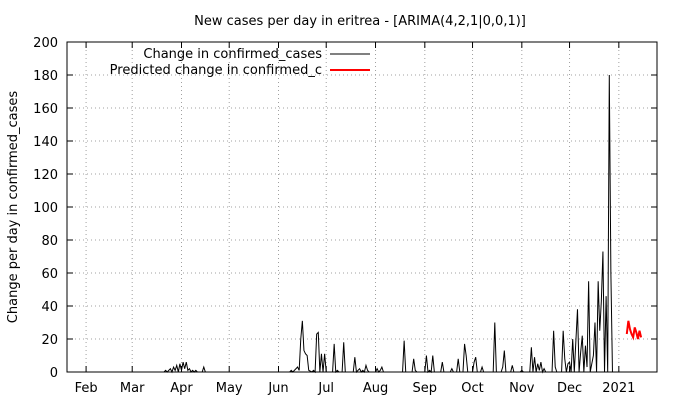 The image size is (680, 404). Describe the element at coordinates (54, 373) in the screenshot. I see `y-tick-label: 0` at that location.